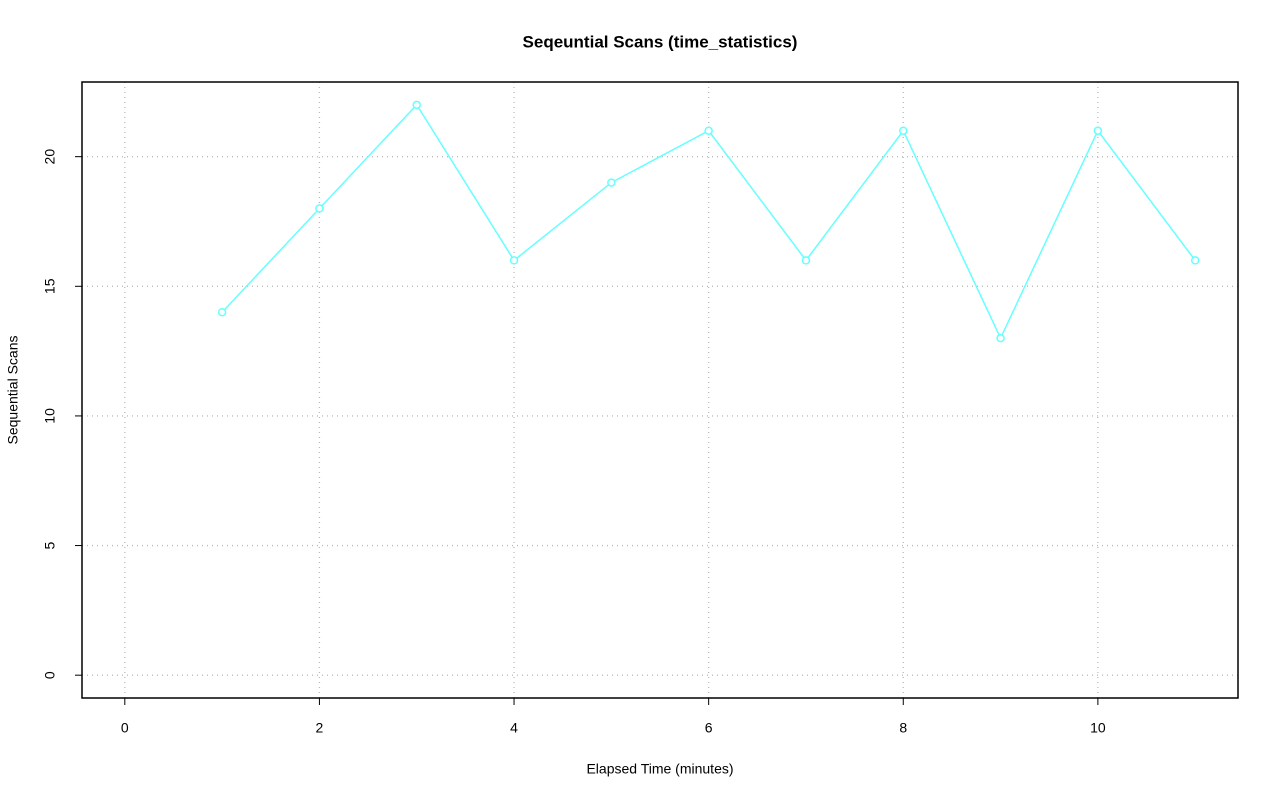  Describe the element at coordinates (50, 545) in the screenshot. I see `y-tick-label: 5` at that location.